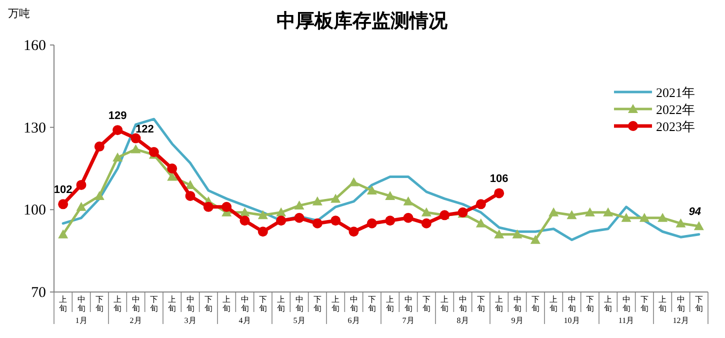 This screenshot has width=725, height=338. Describe the element at coordinates (35, 46) in the screenshot. I see `y-tick-label: 160` at that location.